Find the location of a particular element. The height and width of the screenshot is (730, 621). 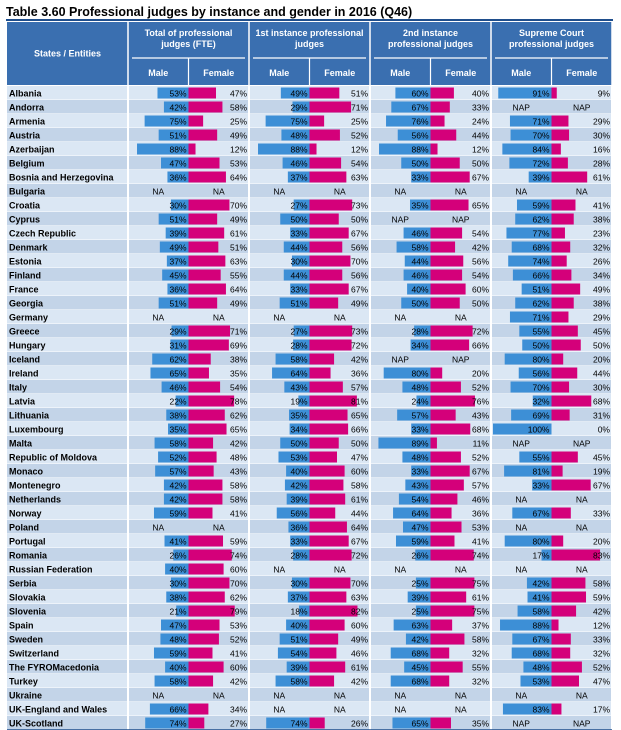

female-value-label: 59% is located at coordinates (238, 541).